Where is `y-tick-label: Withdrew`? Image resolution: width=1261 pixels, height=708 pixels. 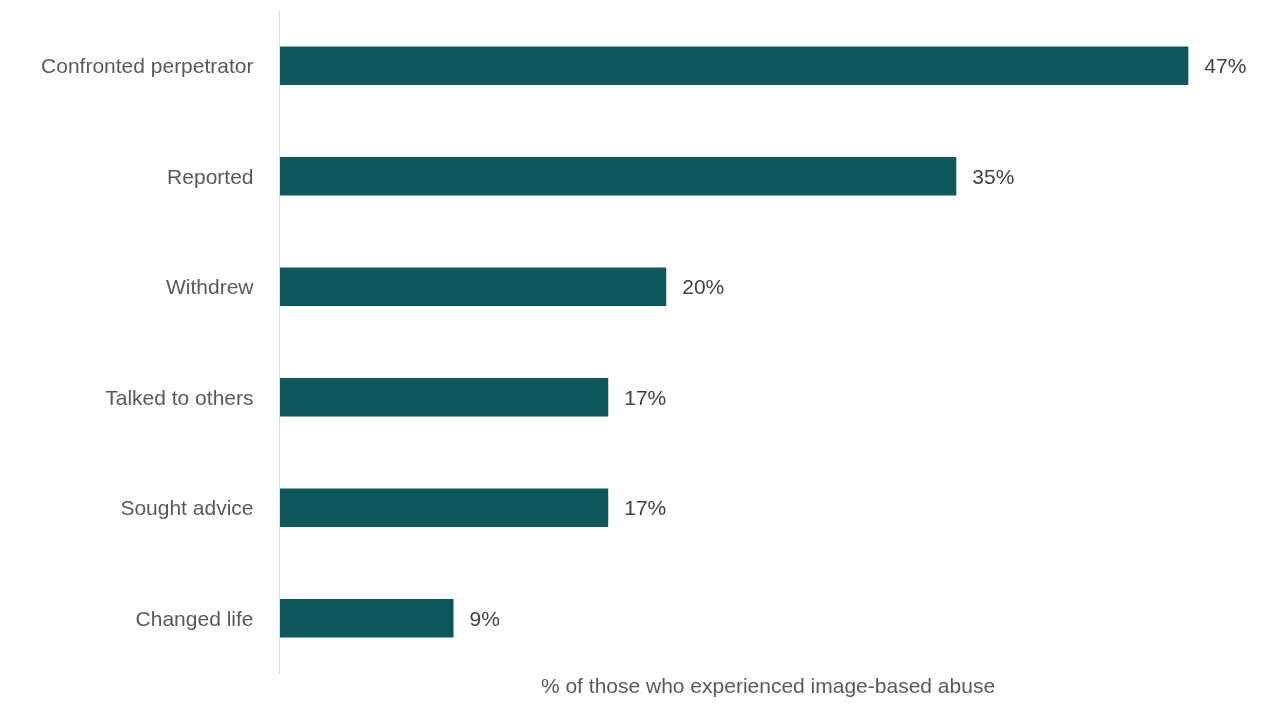
y-tick-label: Withdrew is located at coordinates (210, 287).